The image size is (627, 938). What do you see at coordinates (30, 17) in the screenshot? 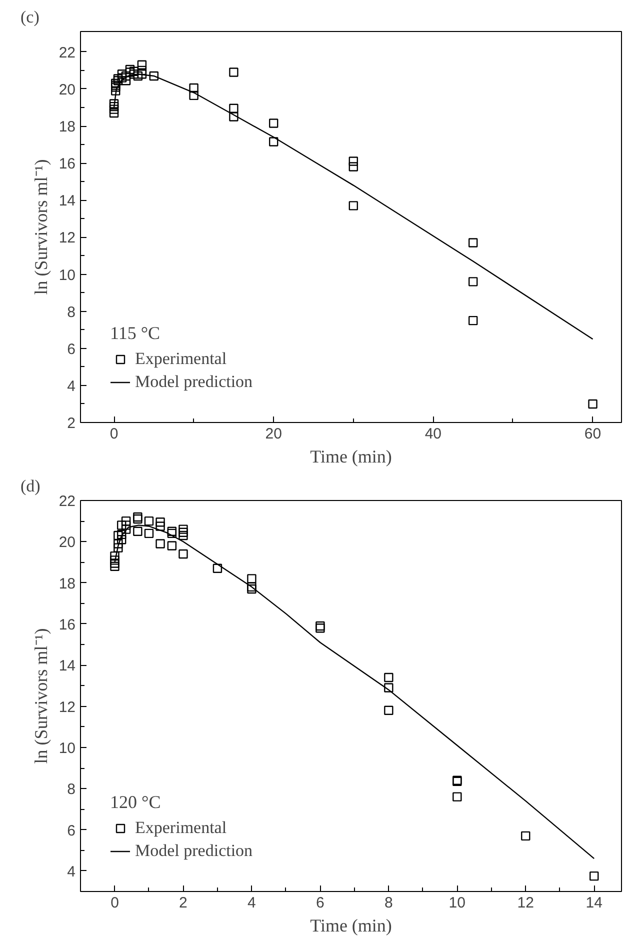
I see `chart-title: (c)` at bounding box center [30, 17].